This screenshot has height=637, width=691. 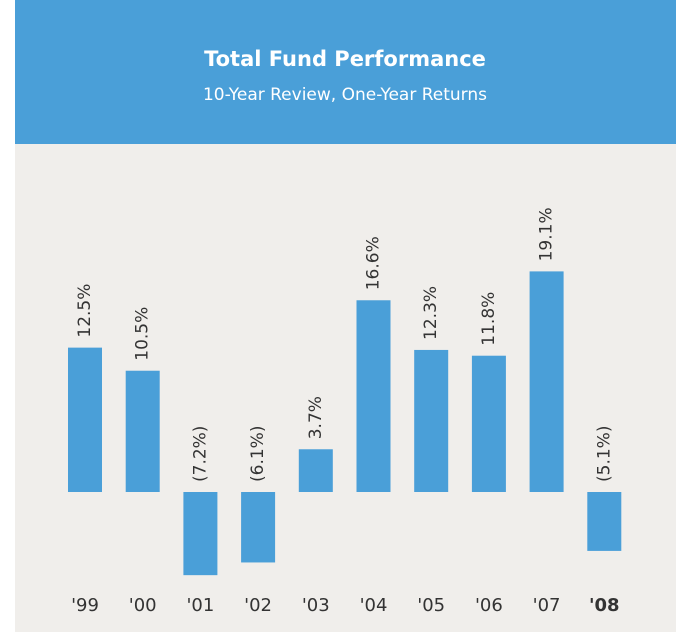 What do you see at coordinates (143, 334) in the screenshot?
I see `value-label: 10.5%` at bounding box center [143, 334].